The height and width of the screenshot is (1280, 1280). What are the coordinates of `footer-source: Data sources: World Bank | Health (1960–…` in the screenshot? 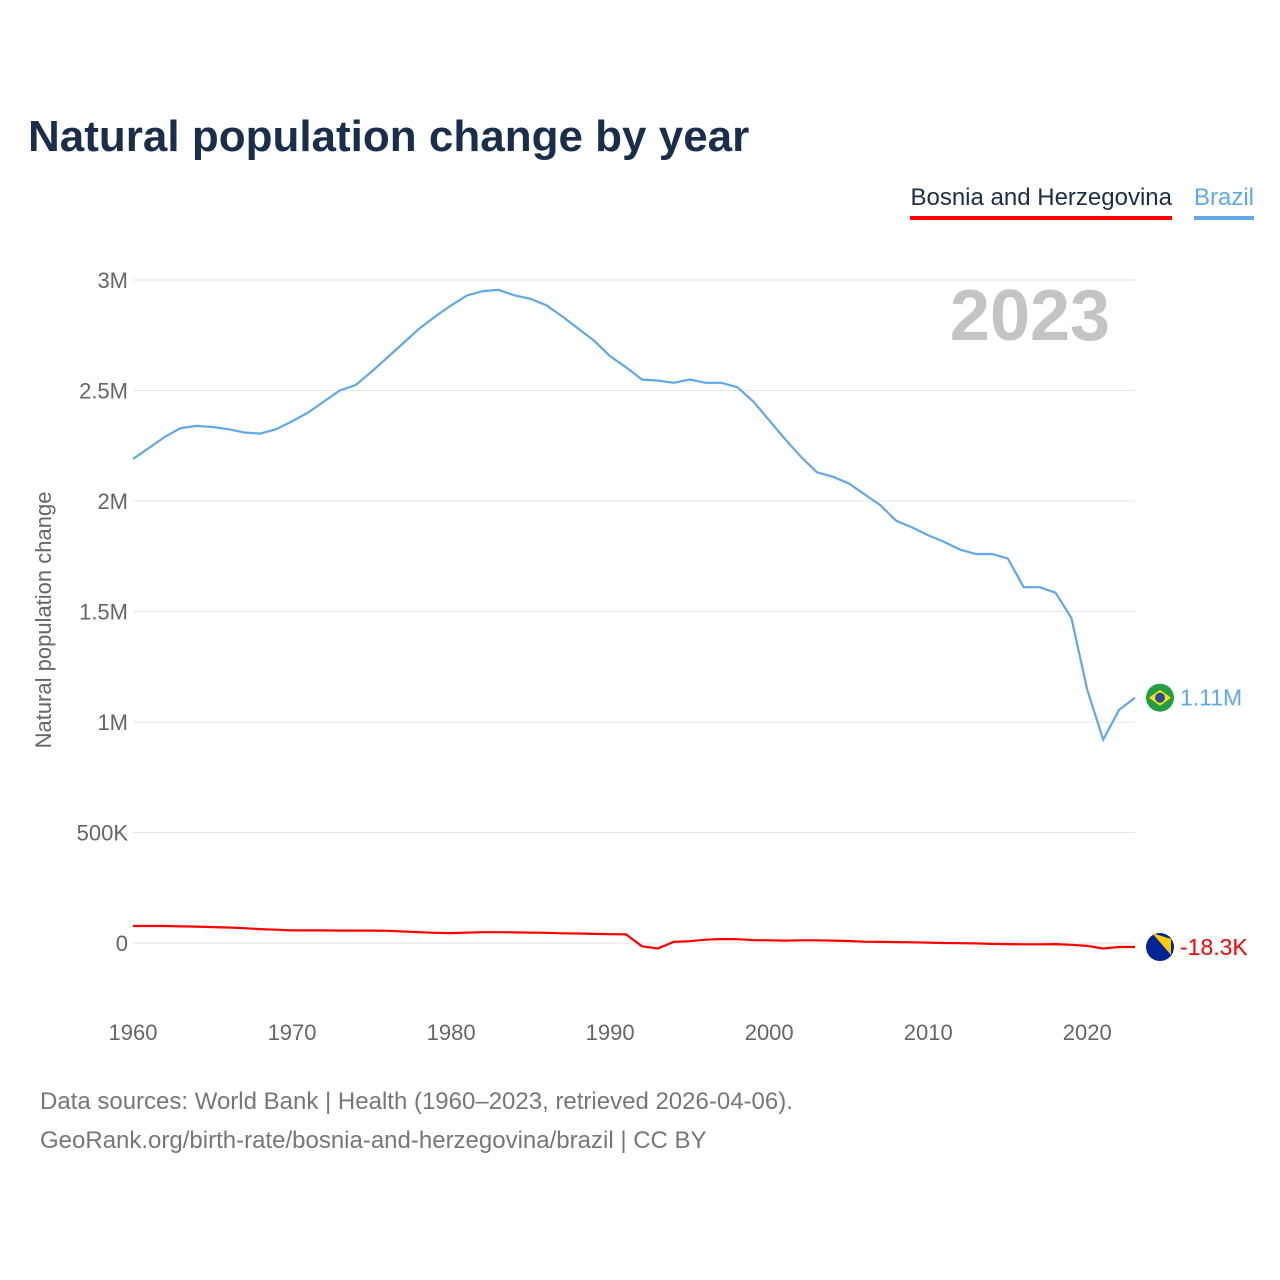 It's located at (416, 1101).